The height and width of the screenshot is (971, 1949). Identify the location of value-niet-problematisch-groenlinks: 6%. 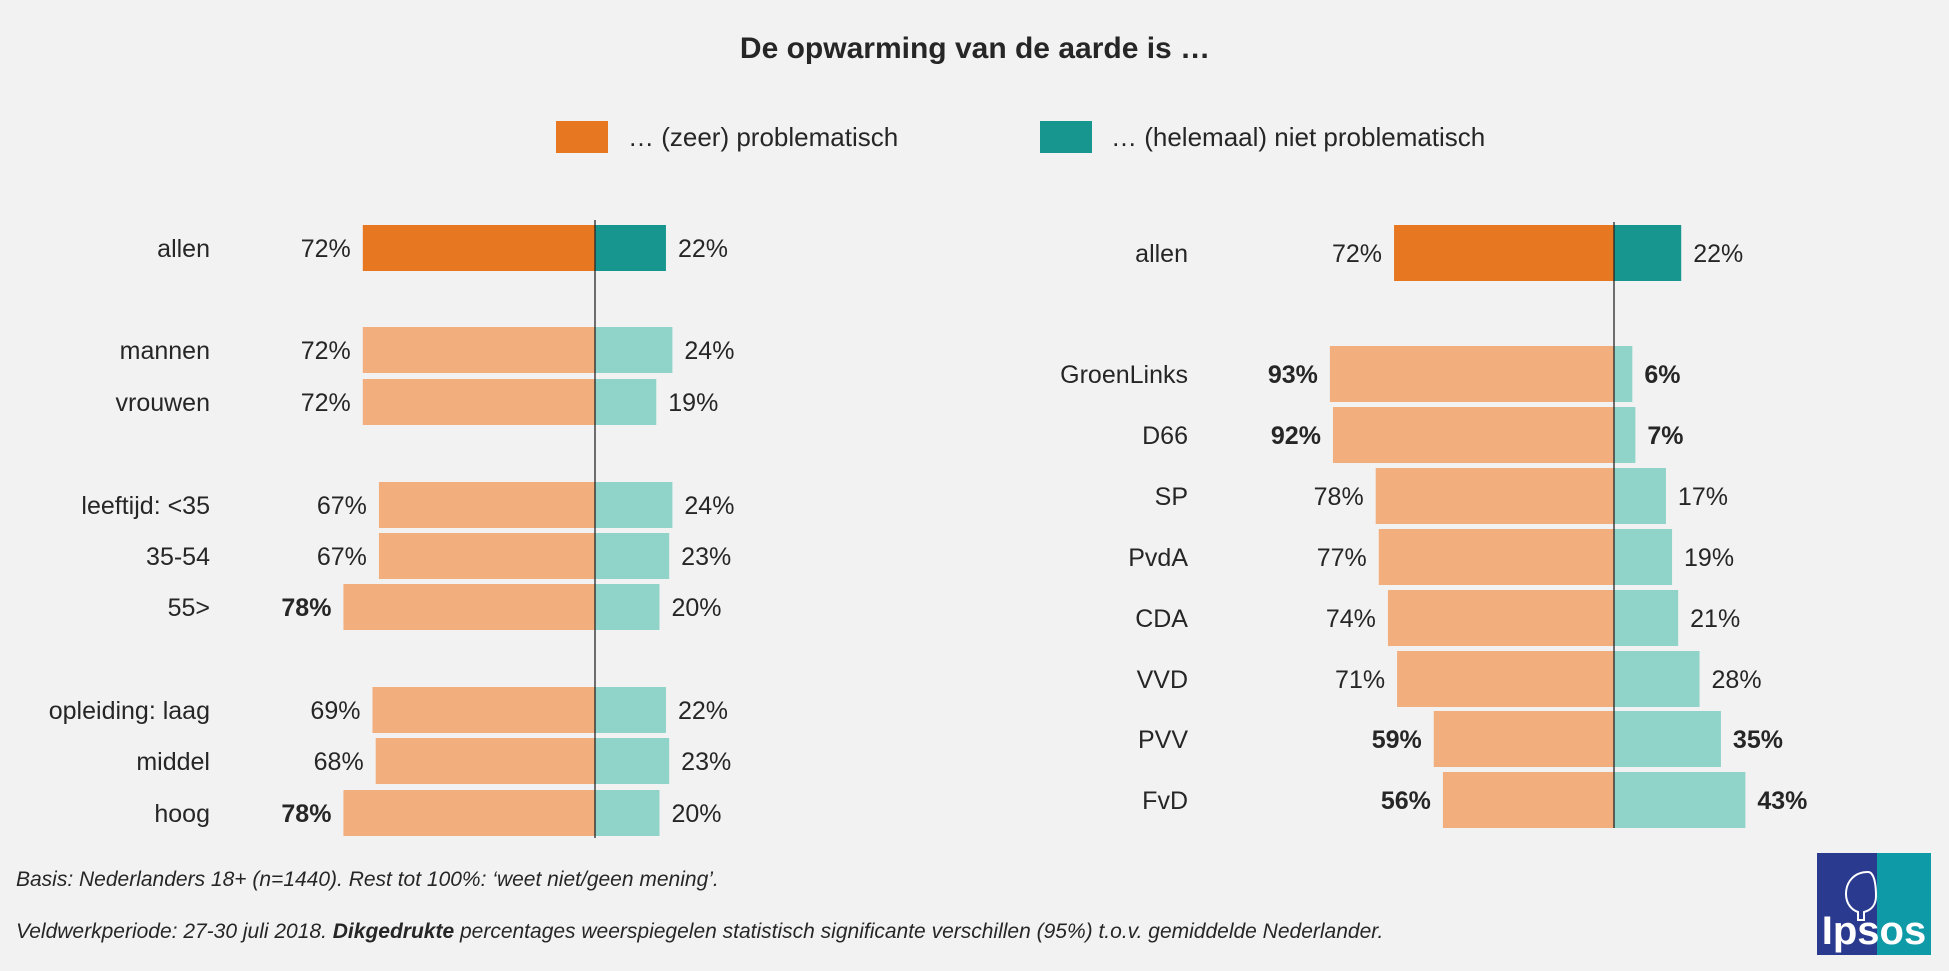
(1662, 375).